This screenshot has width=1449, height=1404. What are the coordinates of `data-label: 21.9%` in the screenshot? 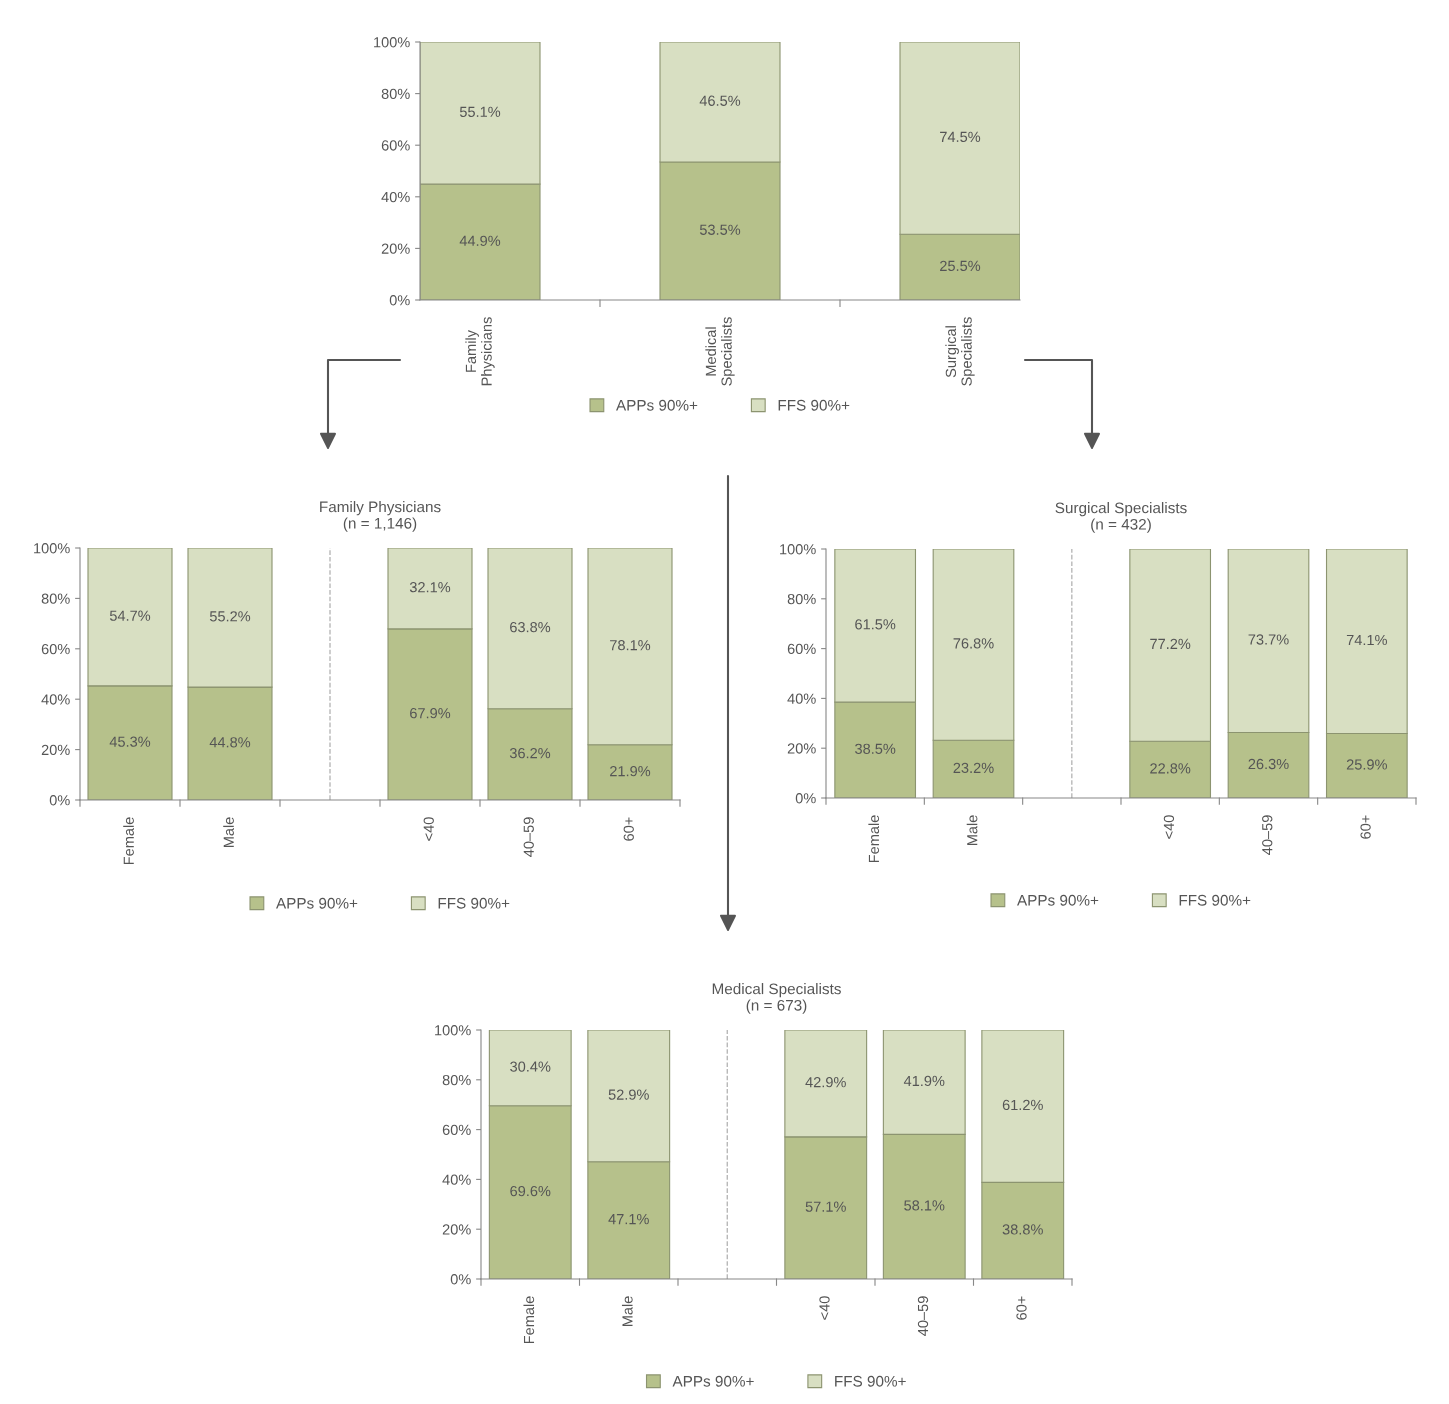 It's located at (630, 771).